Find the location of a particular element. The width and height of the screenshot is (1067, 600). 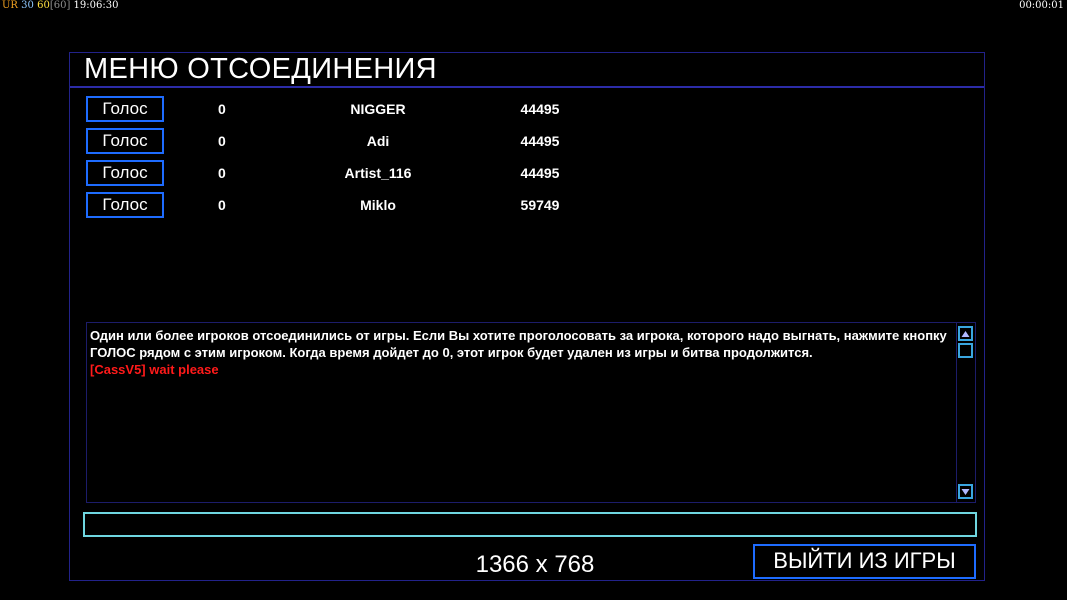

player-row: Голос 0 NIGGER 44495 is located at coordinates (370, 109).